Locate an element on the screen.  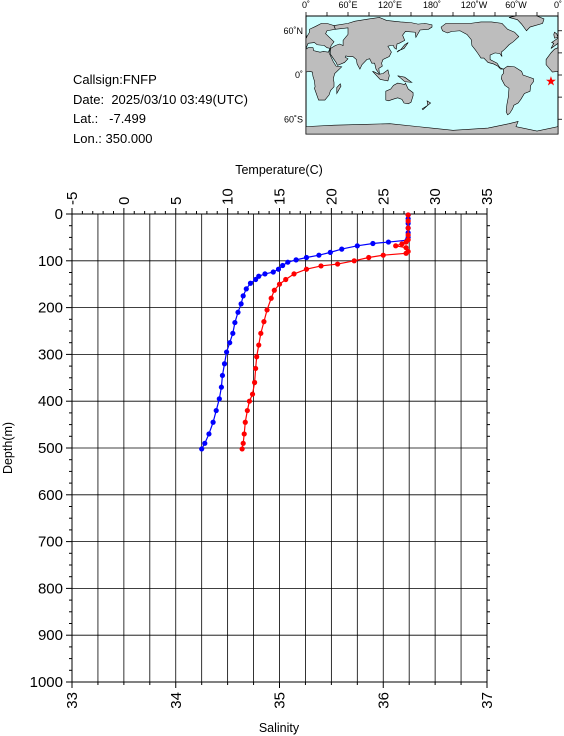
lon-label: Lon.: is located at coordinates (87, 138).